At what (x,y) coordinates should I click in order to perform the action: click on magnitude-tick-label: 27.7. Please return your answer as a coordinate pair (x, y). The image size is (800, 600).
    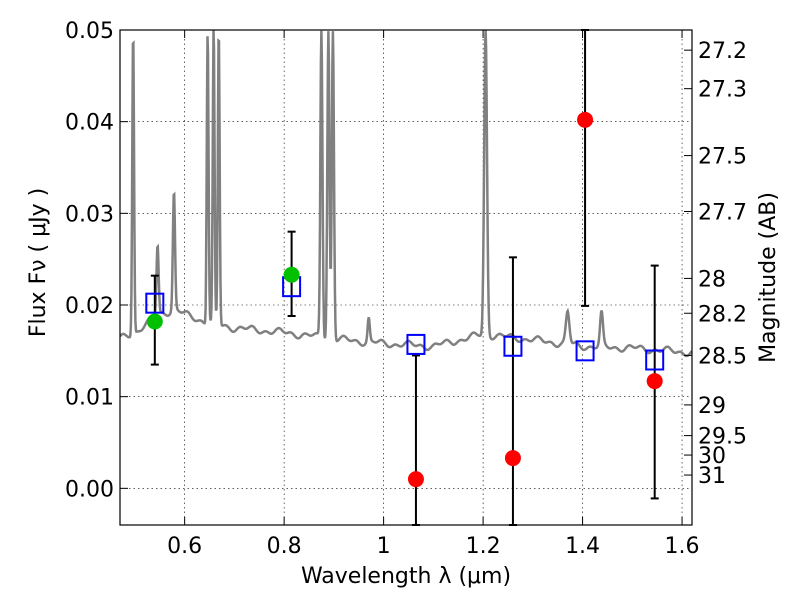
    Looking at the image, I should click on (722, 213).